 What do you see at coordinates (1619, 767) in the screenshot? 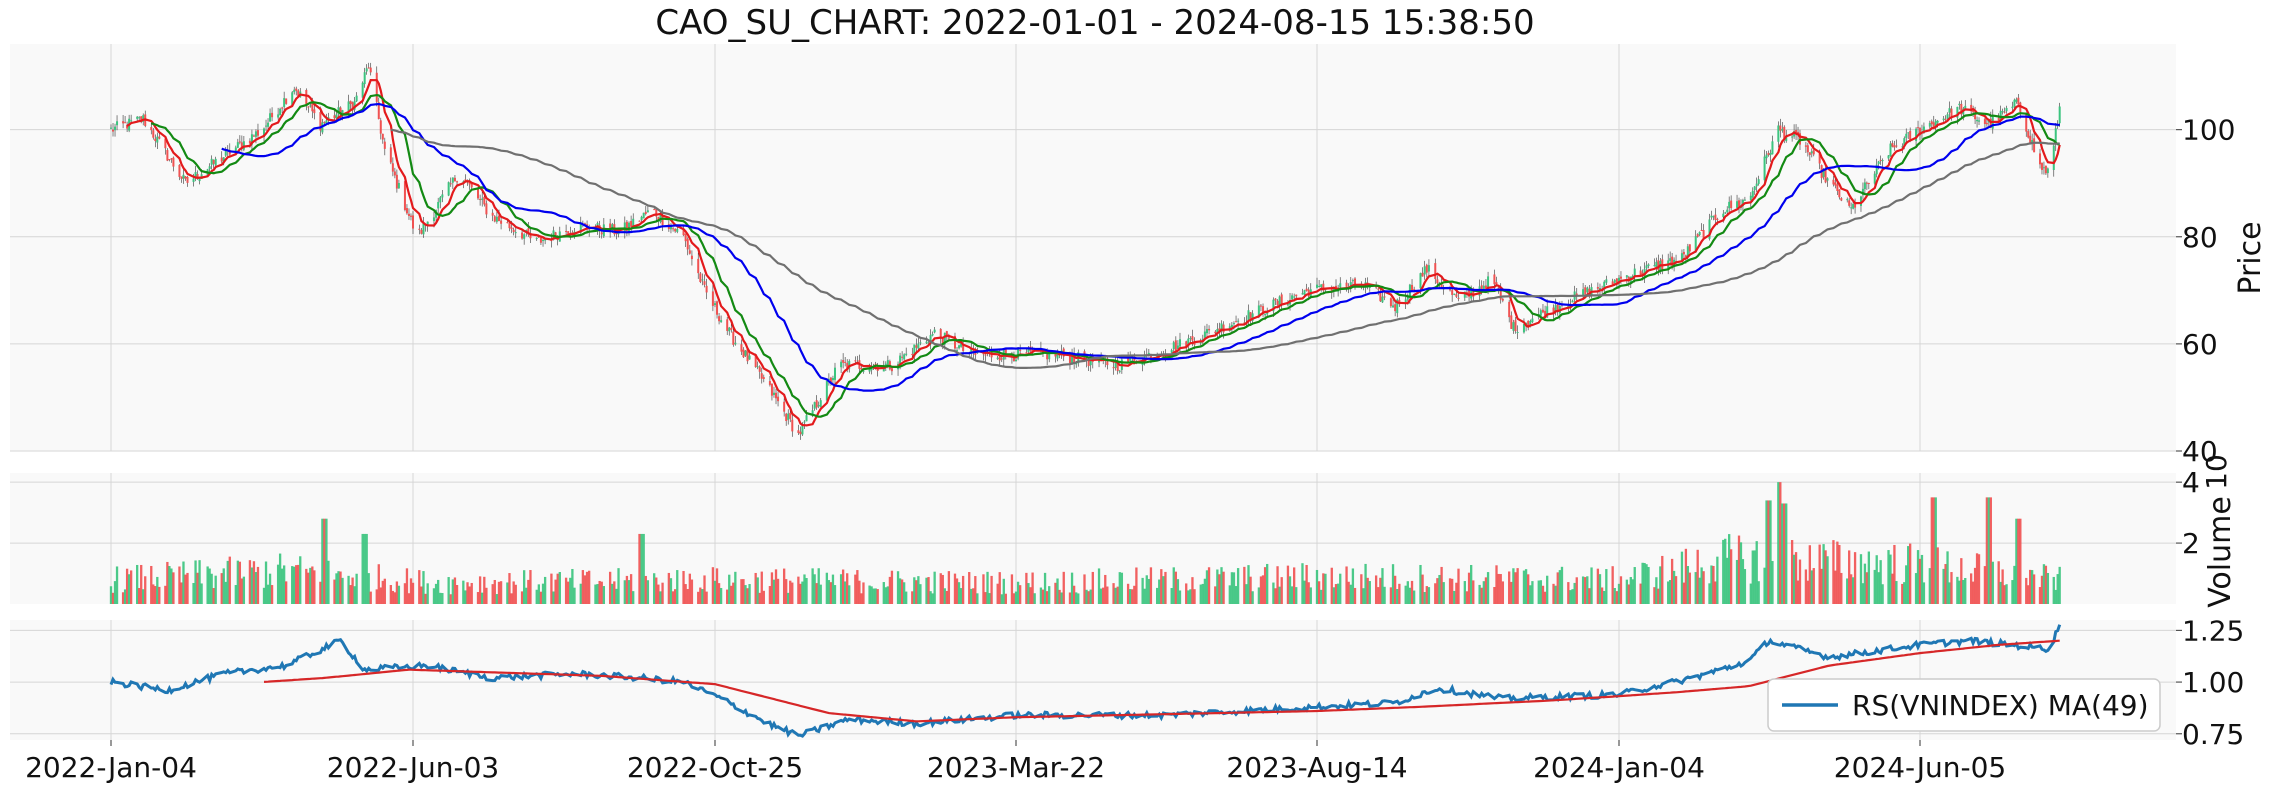
I see `xtick-label: 2024-Jan-04` at bounding box center [1619, 767].